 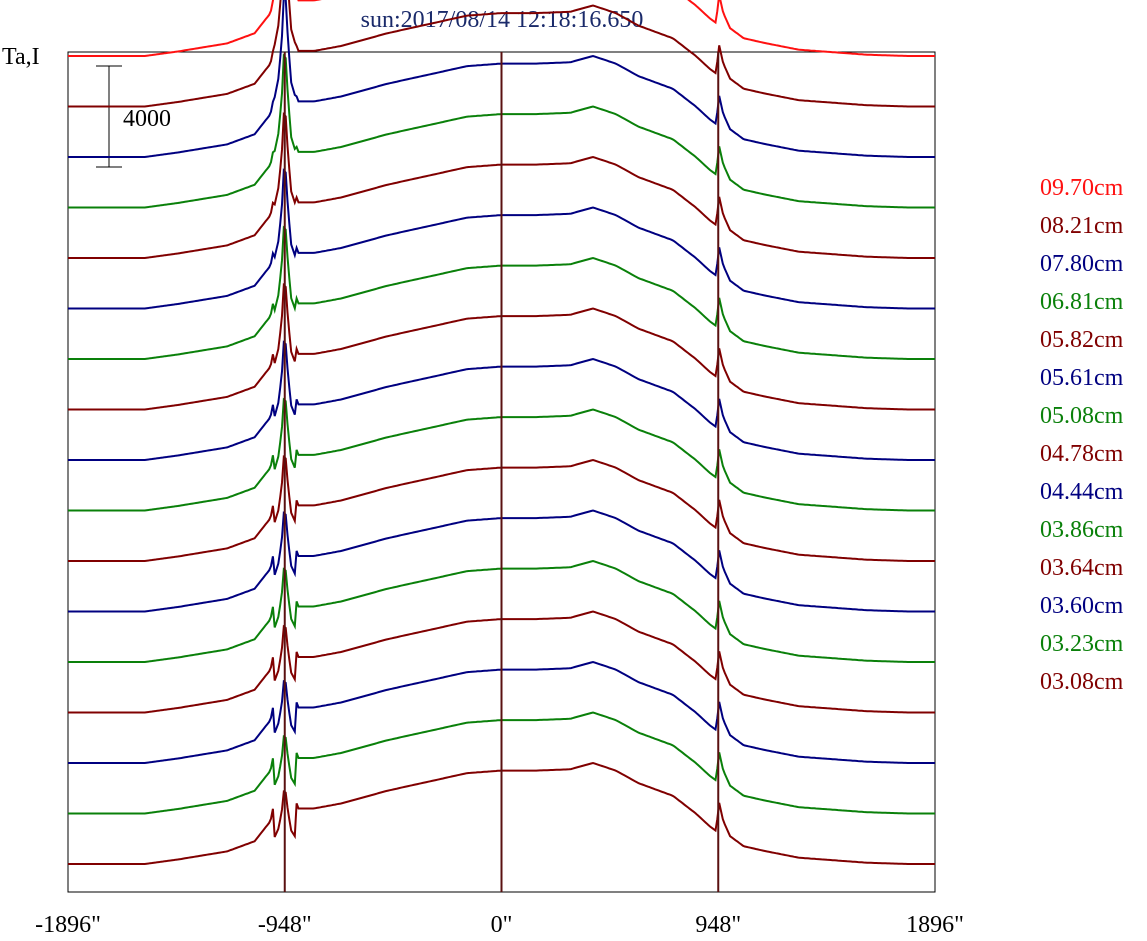 I want to click on x-tick-labels: -1896" -948" 0" 948" 1896", so click(x=499, y=925).